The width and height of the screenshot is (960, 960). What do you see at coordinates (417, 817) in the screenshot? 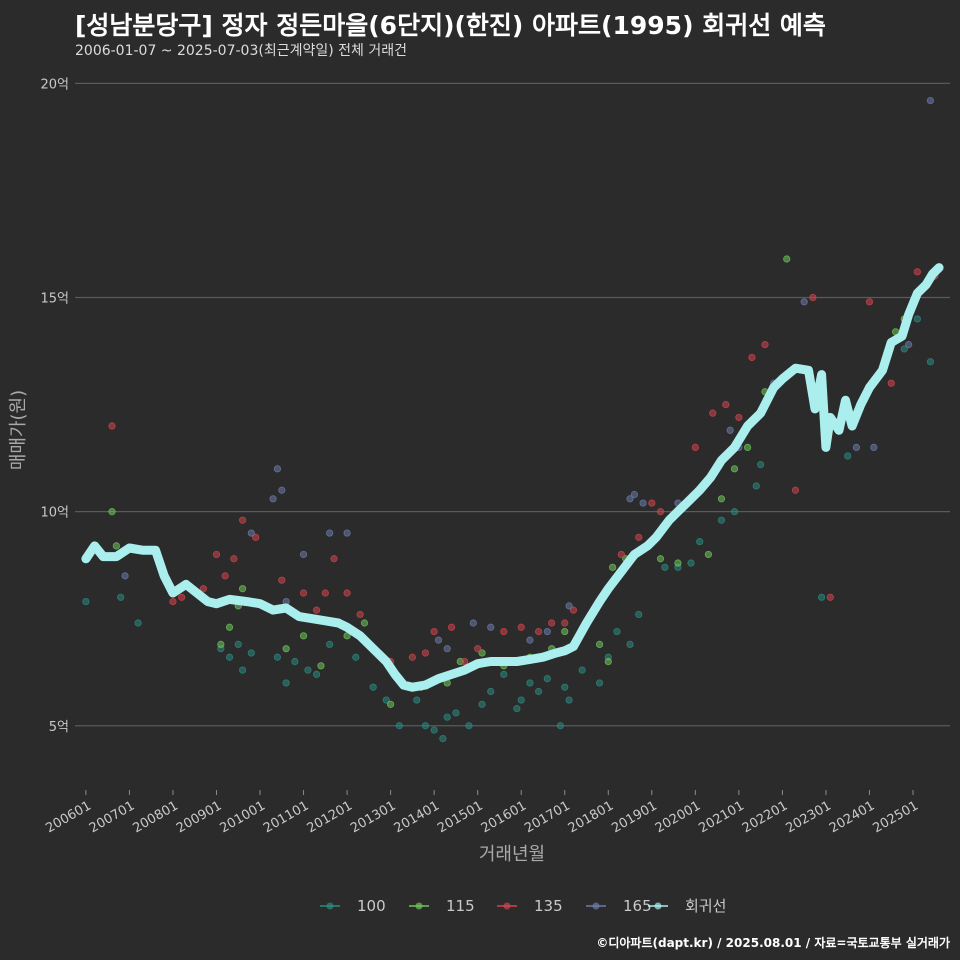
I see `x-tick-label: 201401` at bounding box center [417, 817].